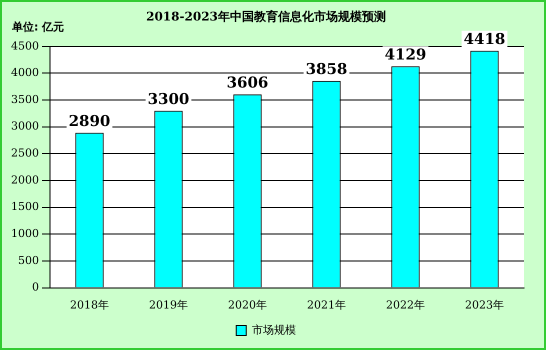 The image size is (546, 350). Describe the element at coordinates (24, 179) in the screenshot. I see `y-tick-label: 2000` at that location.